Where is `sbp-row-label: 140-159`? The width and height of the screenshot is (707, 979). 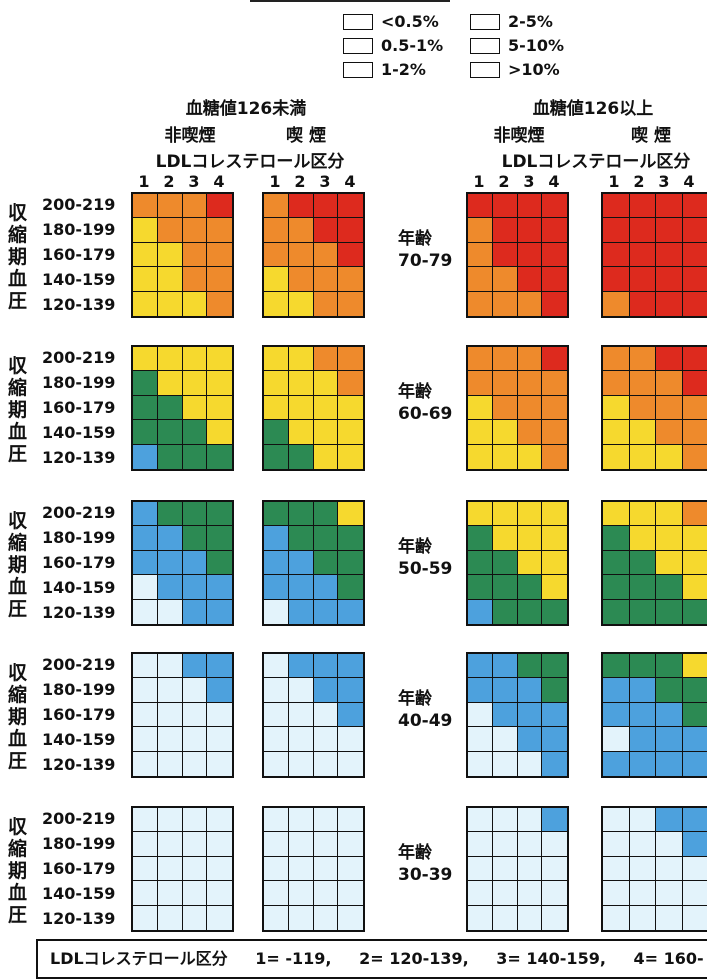 sbp-row-label: 140-159 is located at coordinates (79, 432).